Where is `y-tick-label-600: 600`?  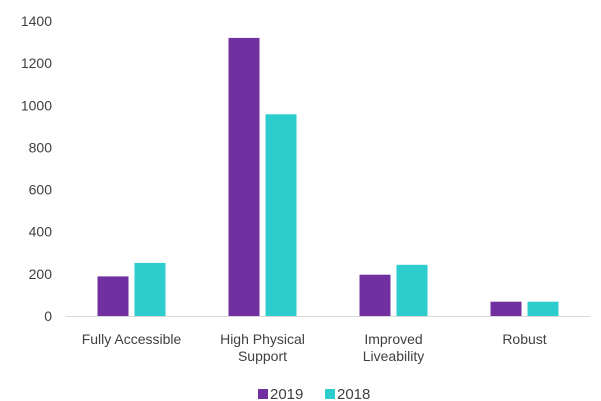 y-tick-label-600: 600 is located at coordinates (41, 190).